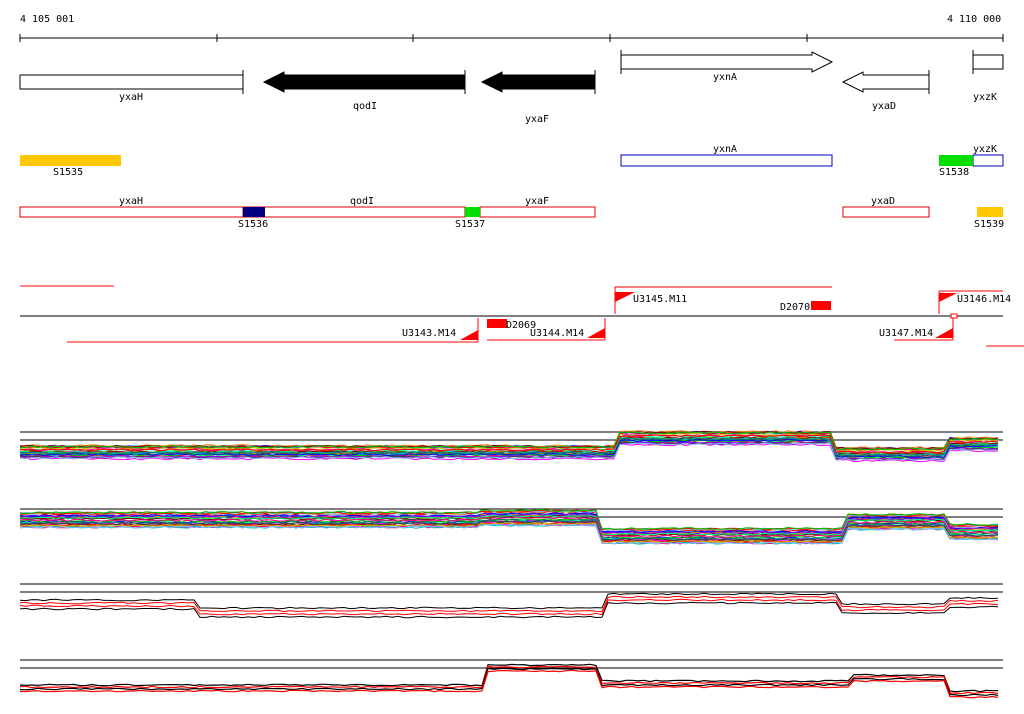 The height and width of the screenshot is (714, 1024). I want to click on coordinate-ruler: 4 105 001 4 110 000, so click(511, 28).